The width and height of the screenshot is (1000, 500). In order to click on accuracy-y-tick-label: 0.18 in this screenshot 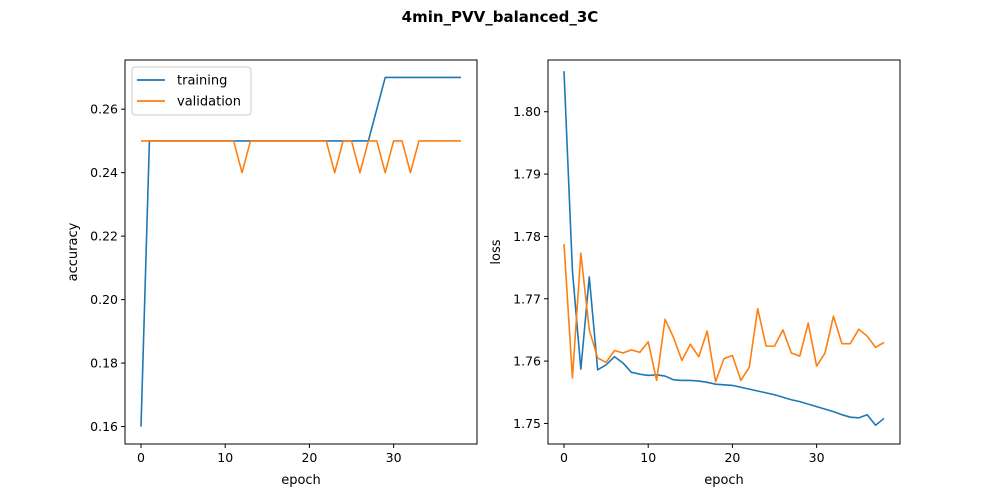, I will do `click(104, 363)`.